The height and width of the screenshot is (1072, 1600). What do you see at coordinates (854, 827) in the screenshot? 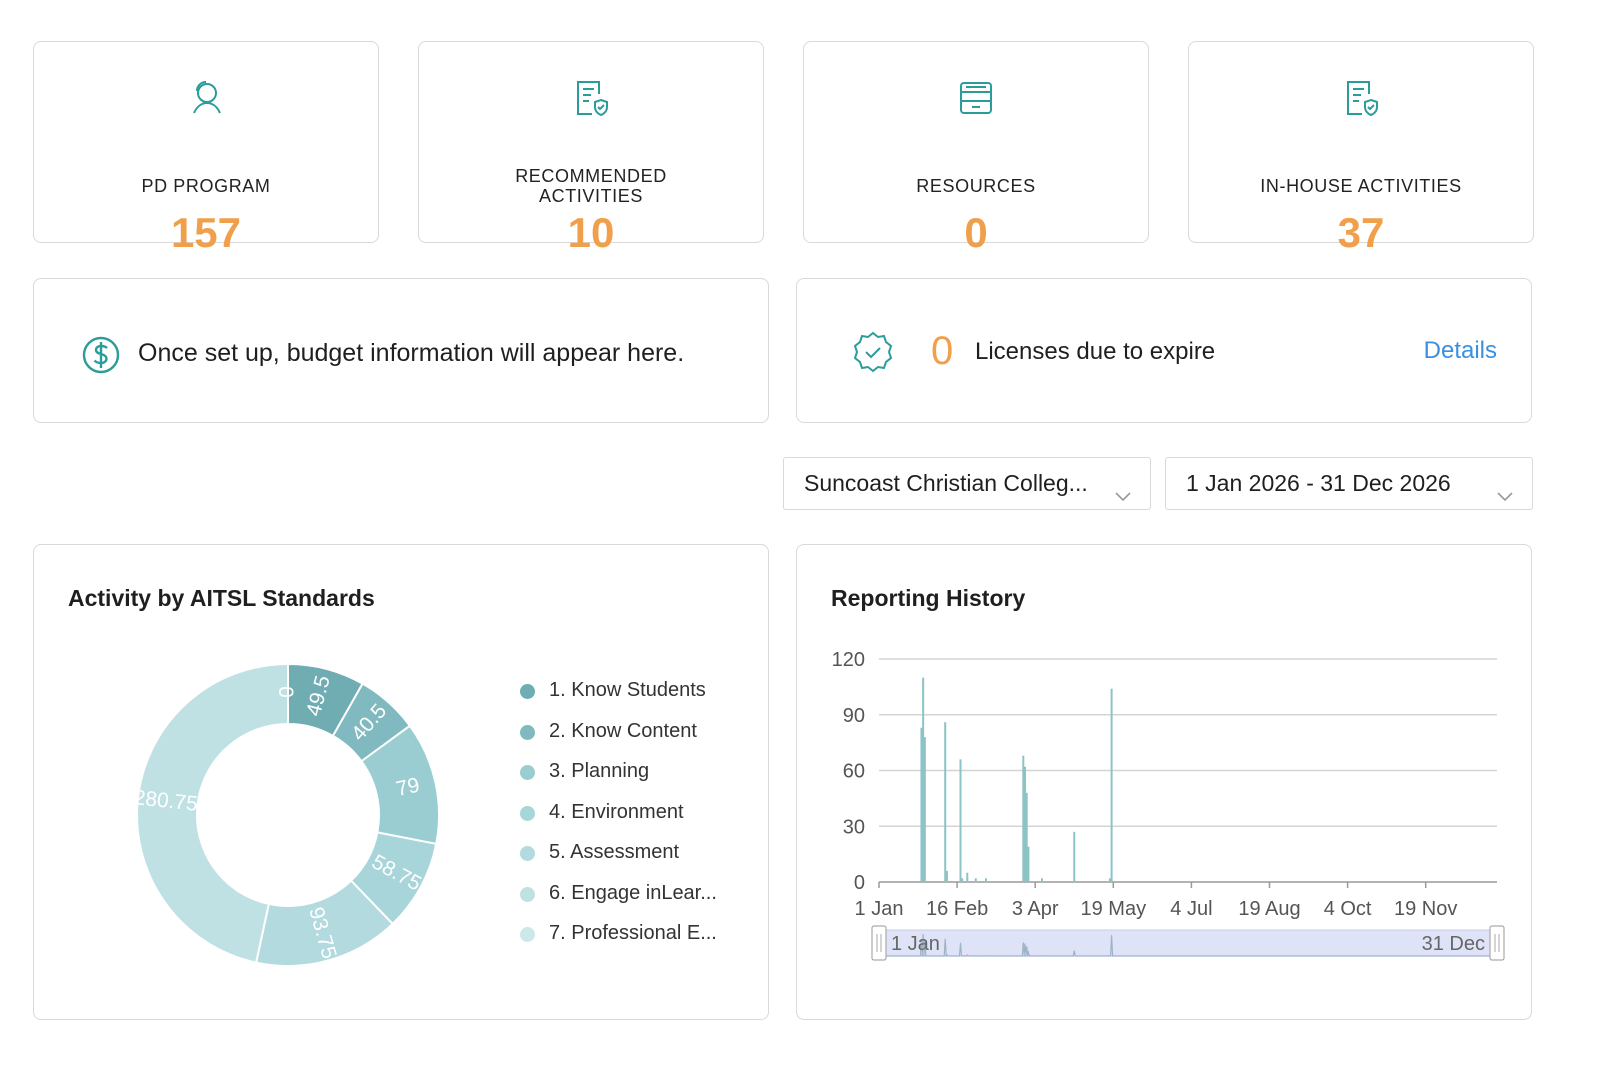
I see `y-tick-label: 30` at bounding box center [854, 827].